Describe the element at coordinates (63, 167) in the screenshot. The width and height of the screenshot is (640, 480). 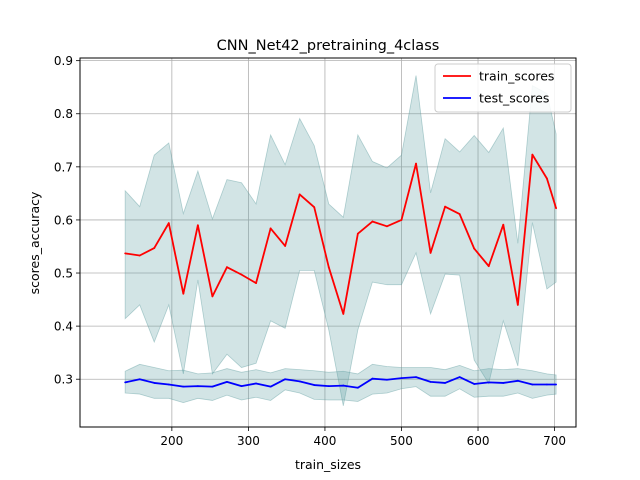
I see `y-tick-label: 0.7` at that location.